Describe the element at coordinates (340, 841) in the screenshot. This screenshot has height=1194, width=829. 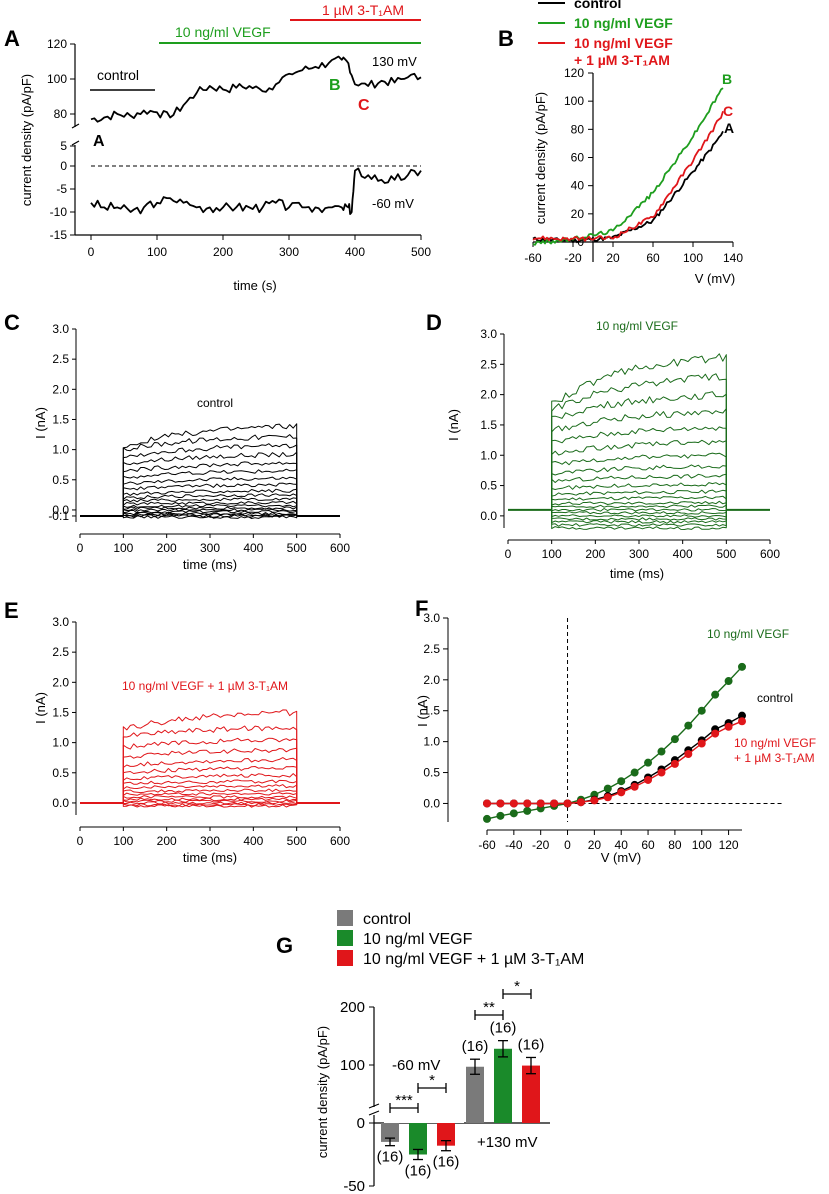
I see `e-plot-x-tick-label: 600` at that location.